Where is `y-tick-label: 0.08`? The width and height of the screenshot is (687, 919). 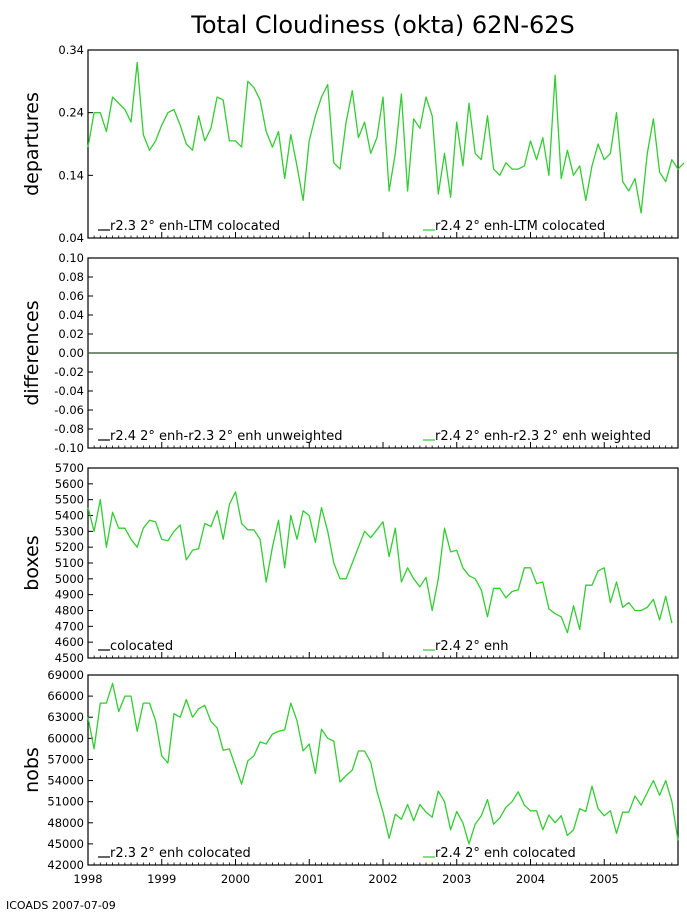
y-tick-label: 0.08 is located at coordinates (71, 277).